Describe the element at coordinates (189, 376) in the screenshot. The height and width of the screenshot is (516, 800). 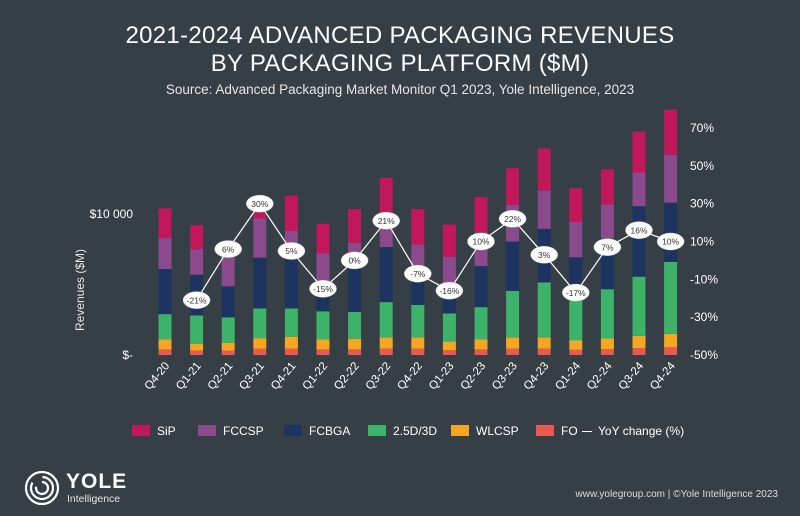
I see `x-tick-label: Q1-21` at that location.